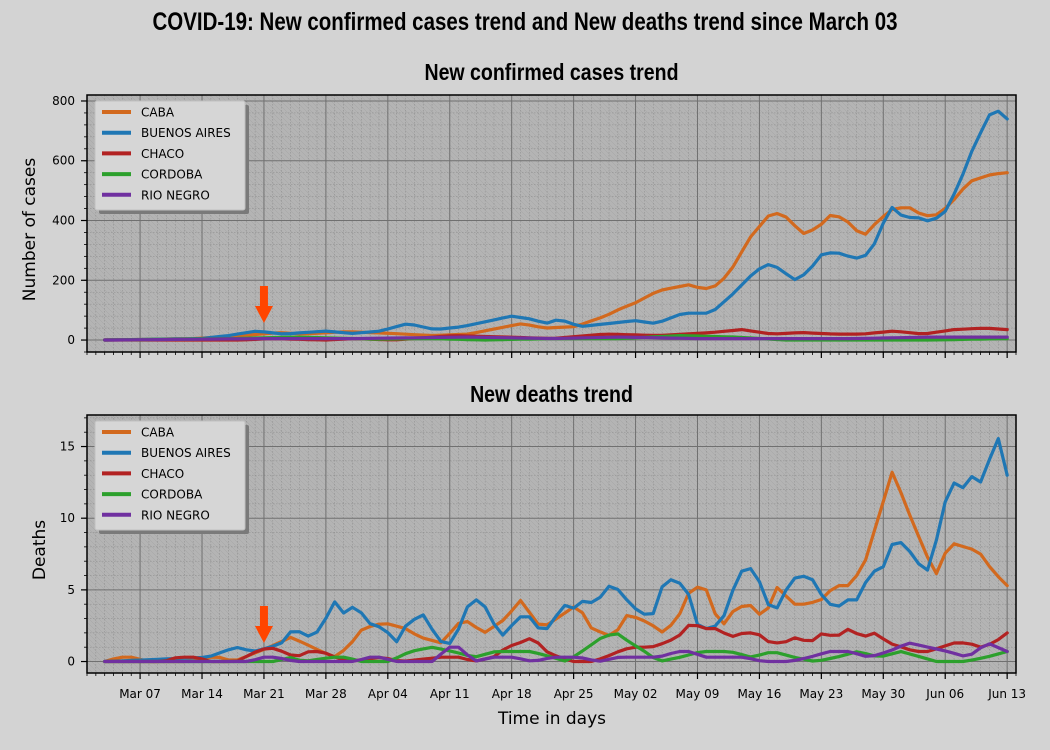 This screenshot has height=750, width=1050. I want to click on x-tick-label: Mar 07, so click(140, 694).